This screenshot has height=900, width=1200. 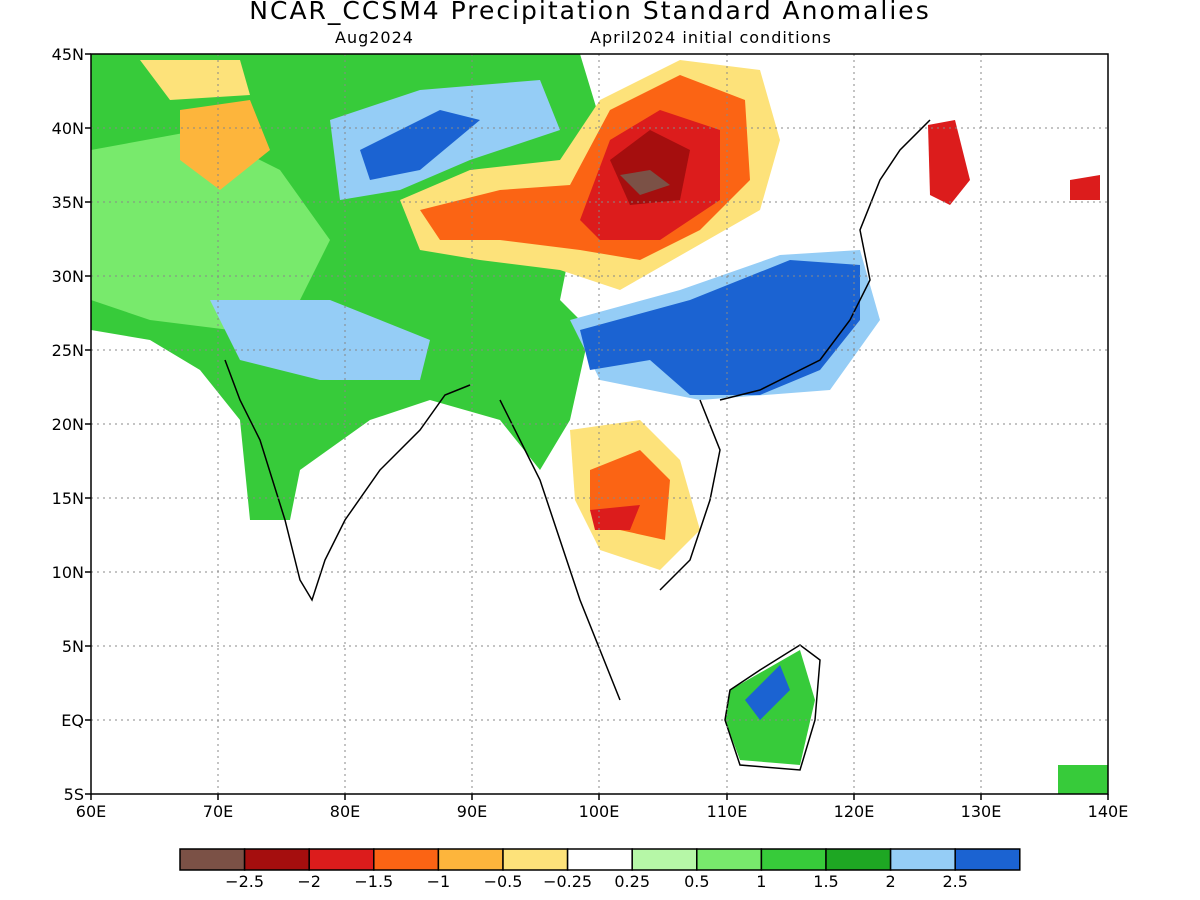 I want to click on lon-label: 140E, so click(x=1108, y=811).